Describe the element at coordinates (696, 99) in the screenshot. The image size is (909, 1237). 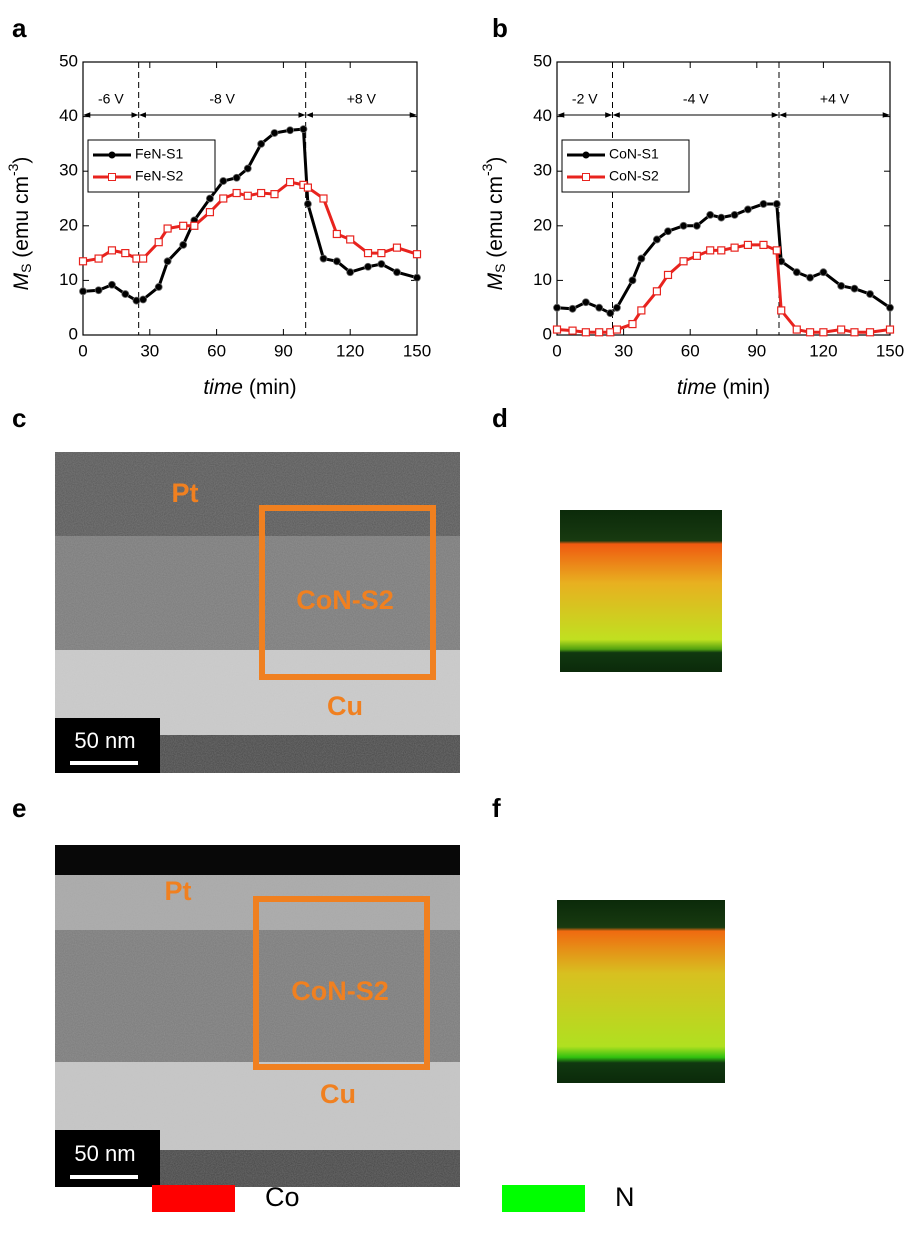
I see `region-label: -4 V` at that location.